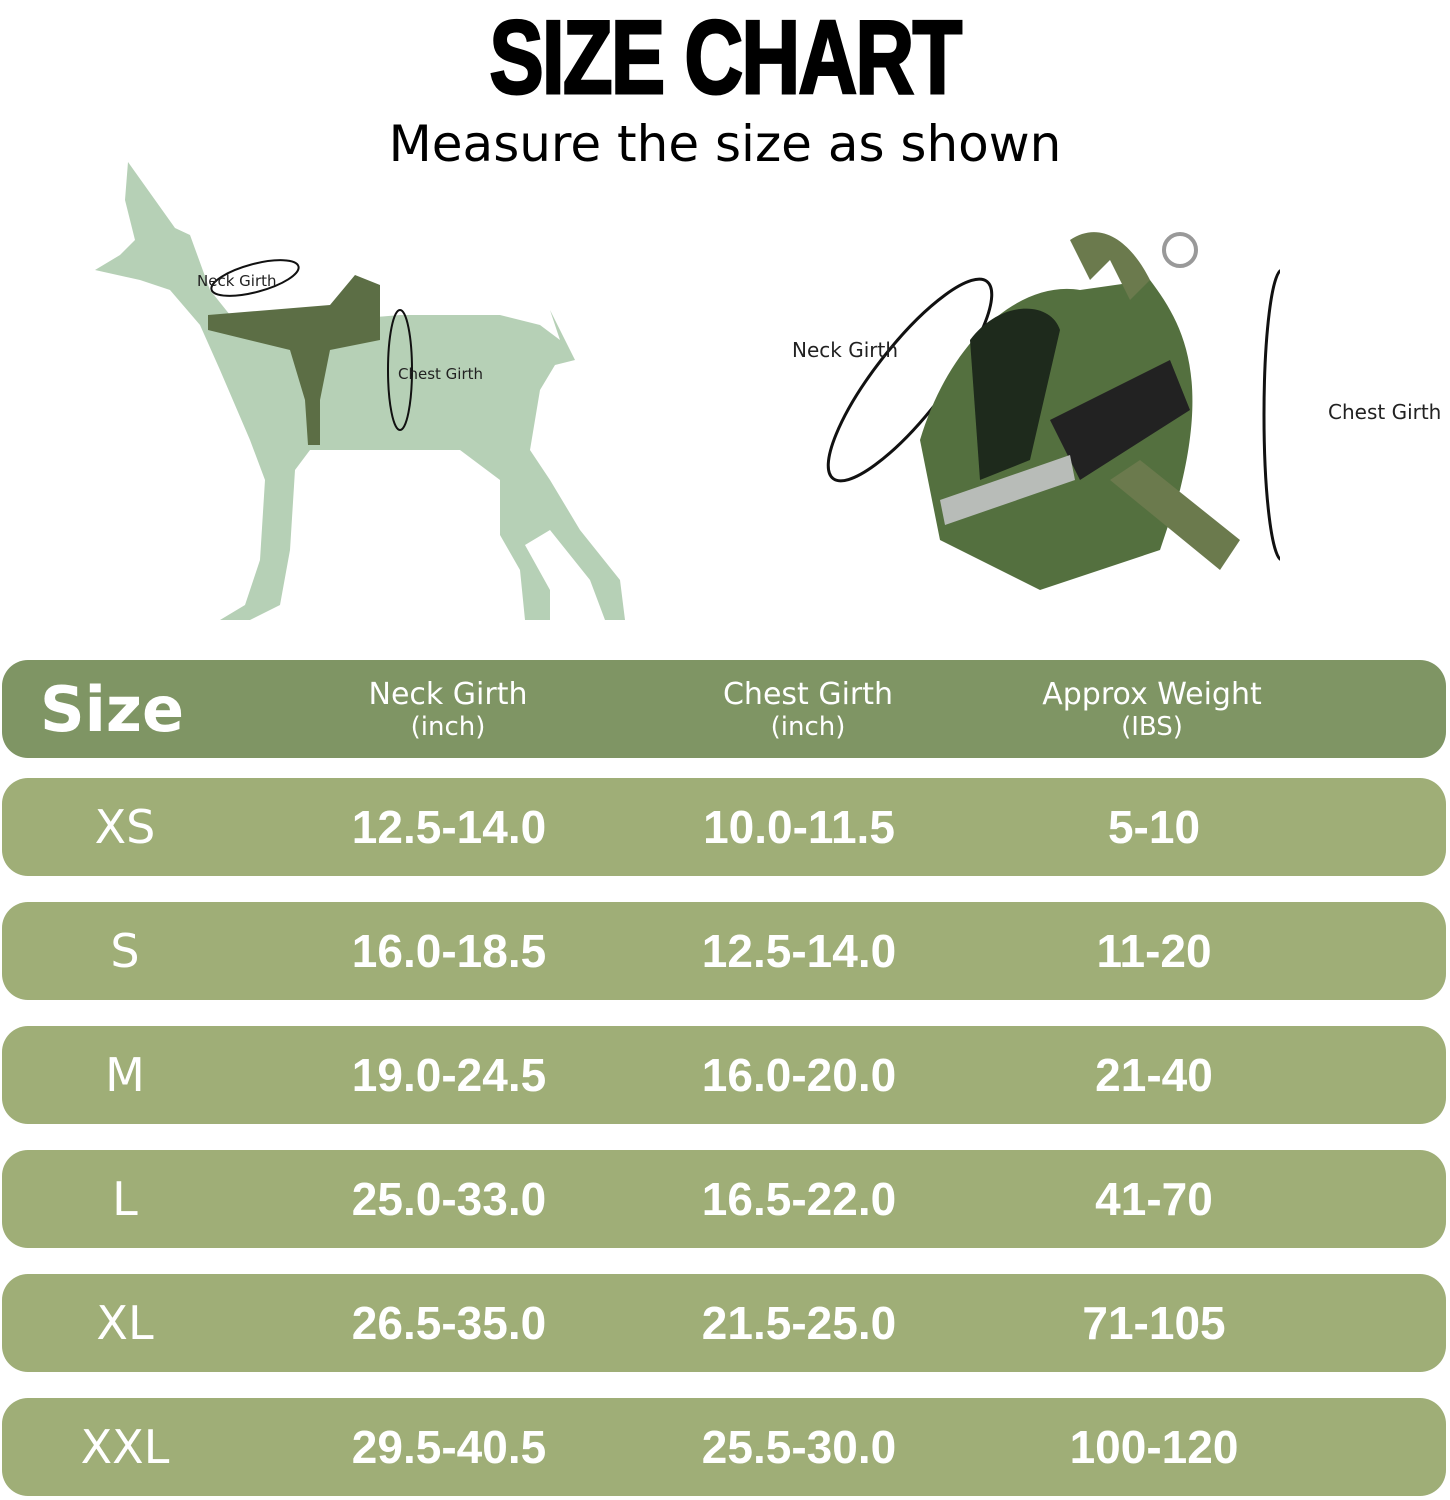 The height and width of the screenshot is (1500, 1450). What do you see at coordinates (1154, 1075) in the screenshot?
I see `weight-cell: 21-40` at bounding box center [1154, 1075].